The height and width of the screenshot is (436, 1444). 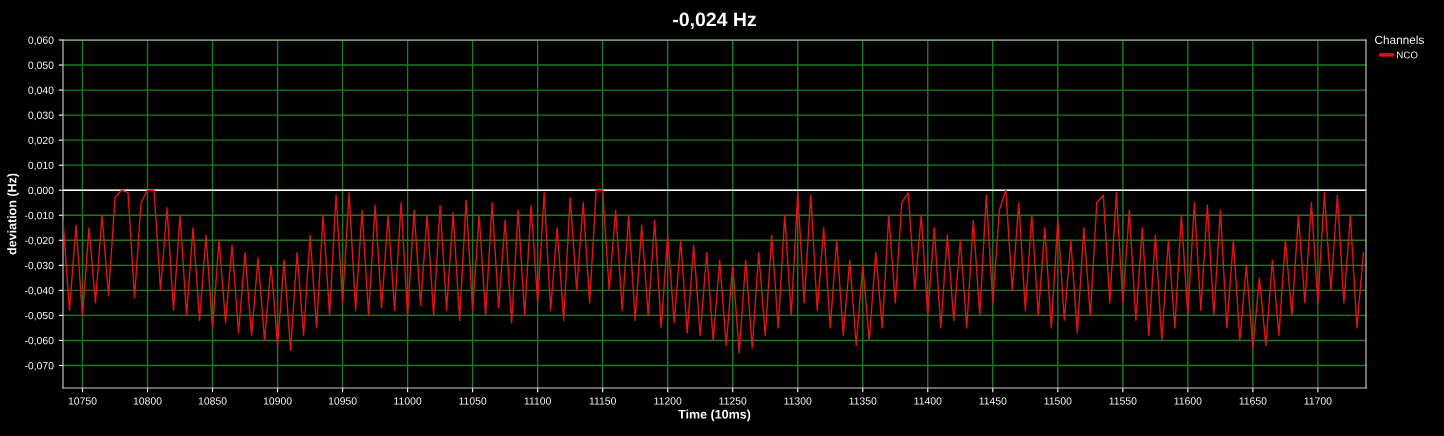 What do you see at coordinates (408, 401) in the screenshot?
I see `x-tick-label: 11000` at bounding box center [408, 401].